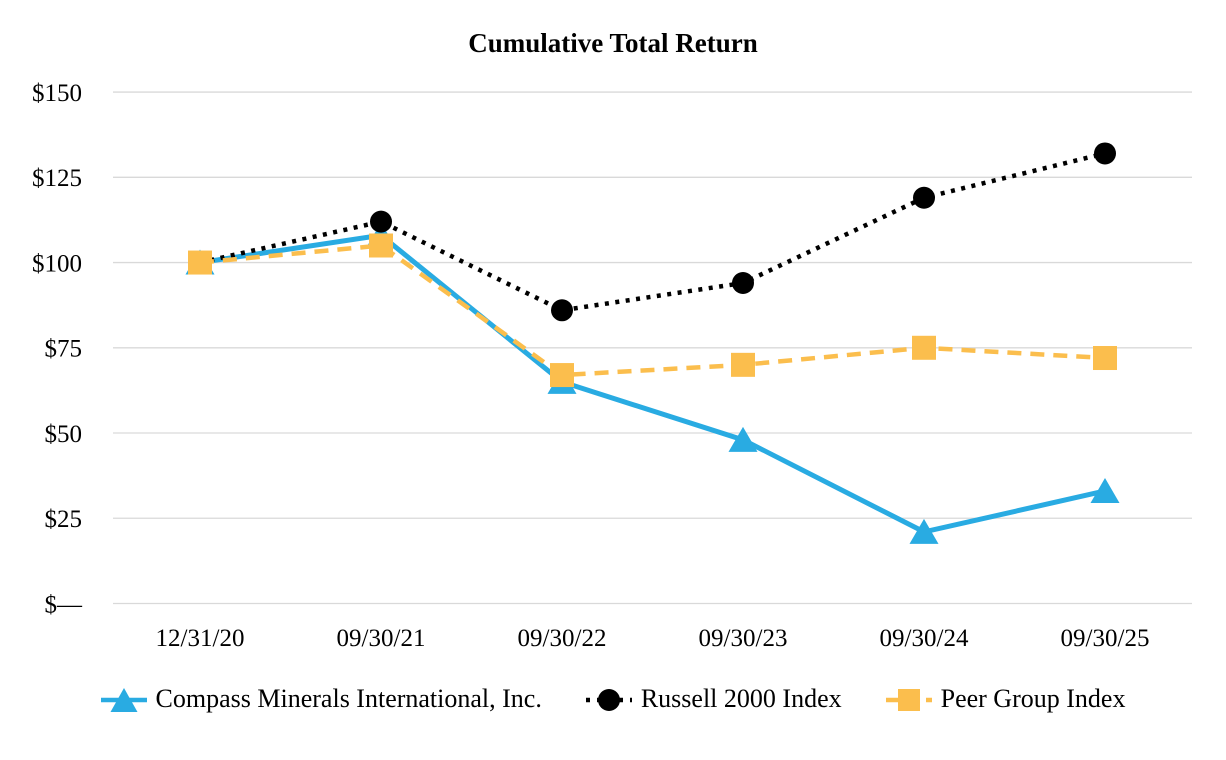  What do you see at coordinates (200, 638) in the screenshot?
I see `x-tick-label: 12/31/20` at bounding box center [200, 638].